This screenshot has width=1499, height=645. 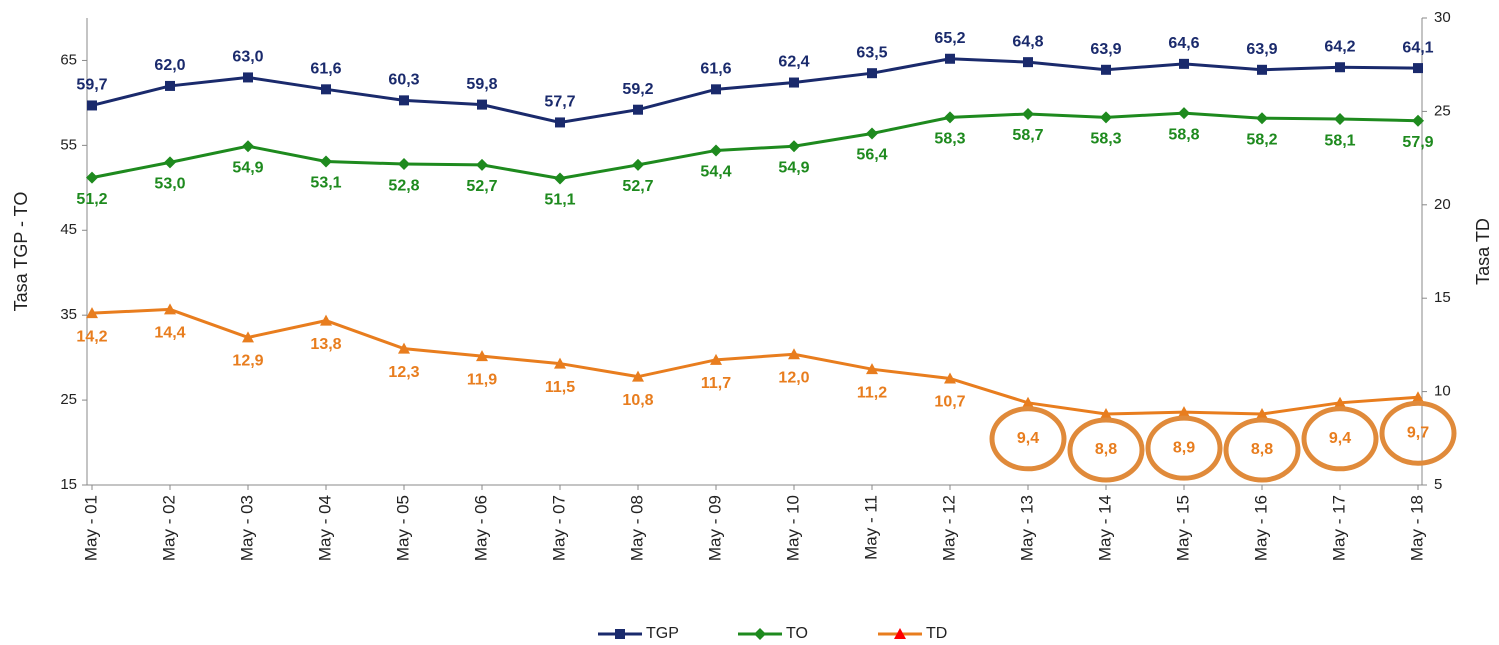 I want to click on data-label: 58,3, so click(x=949, y=139).